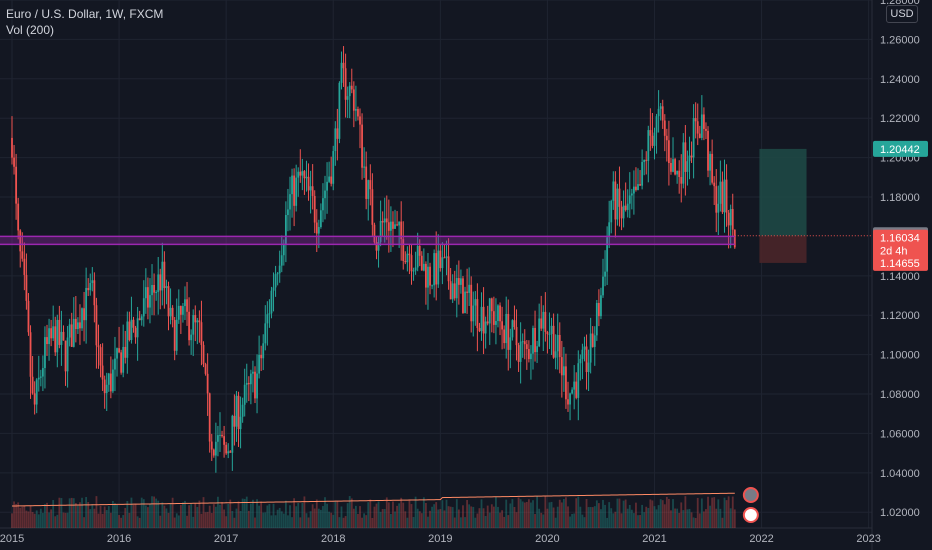 The height and width of the screenshot is (550, 932). Describe the element at coordinates (900, 119) in the screenshot. I see `price-tick-label: 1.22000` at that location.